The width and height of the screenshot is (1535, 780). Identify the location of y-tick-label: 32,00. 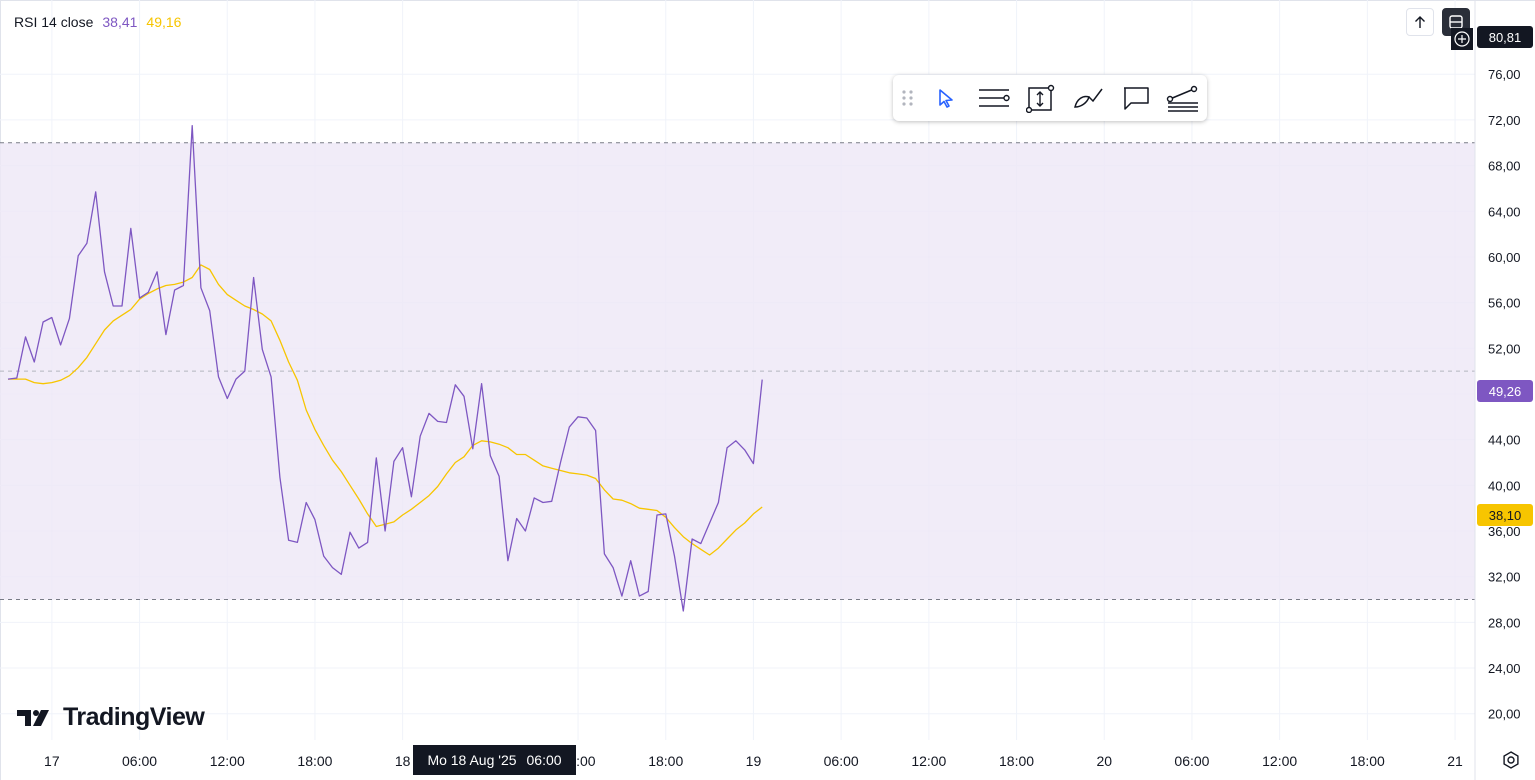
(1504, 577).